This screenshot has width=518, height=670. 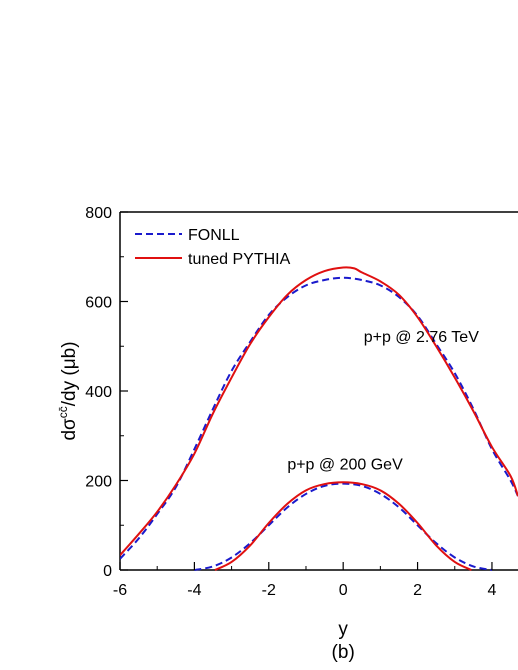 I want to click on y-axis-title: dσcc̄/dy (μb), so click(x=68, y=390).